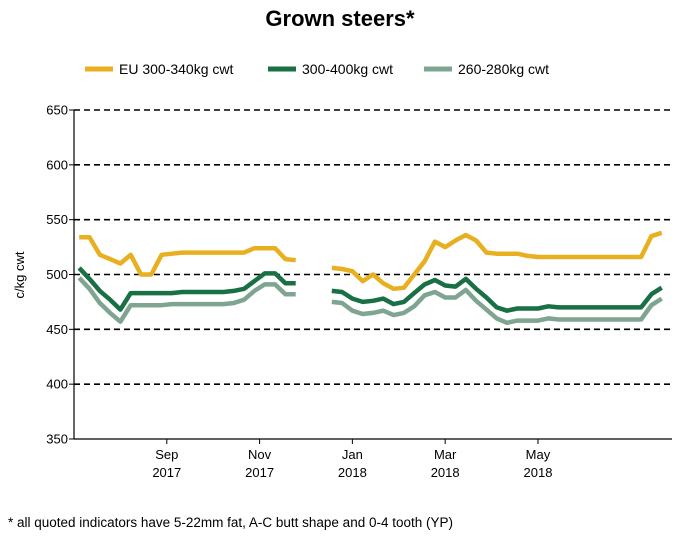  I want to click on legend-label: 300-400kg cwt, so click(347, 69).